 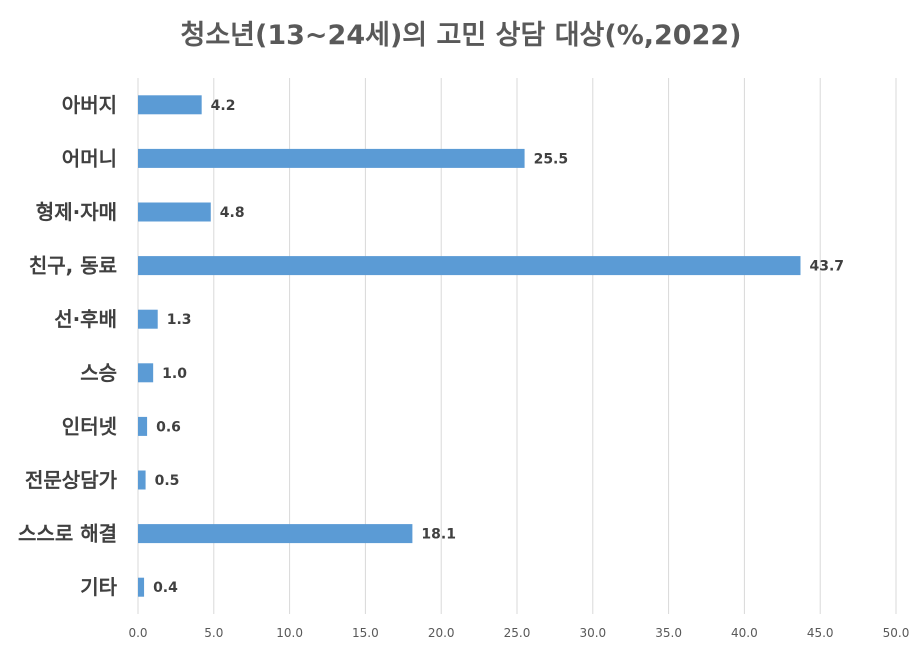 What do you see at coordinates (98, 587) in the screenshot?
I see `category-label: 기타` at bounding box center [98, 587].